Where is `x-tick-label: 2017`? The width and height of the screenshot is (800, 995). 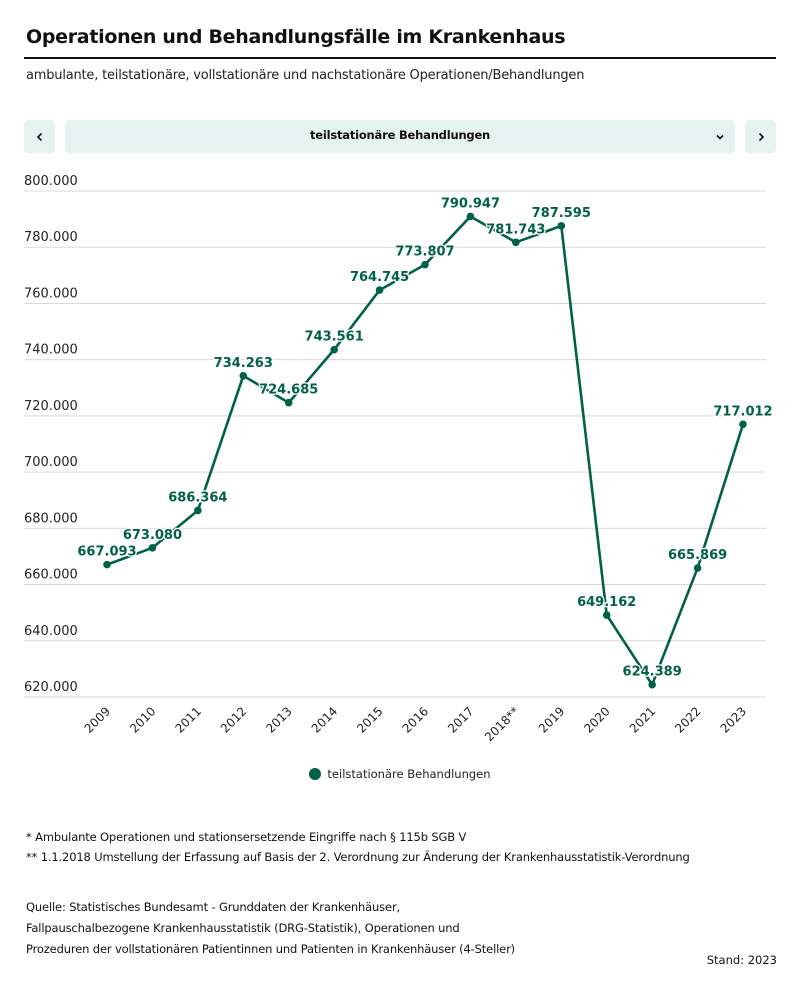
x-tick-label: 2017 is located at coordinates (460, 719).